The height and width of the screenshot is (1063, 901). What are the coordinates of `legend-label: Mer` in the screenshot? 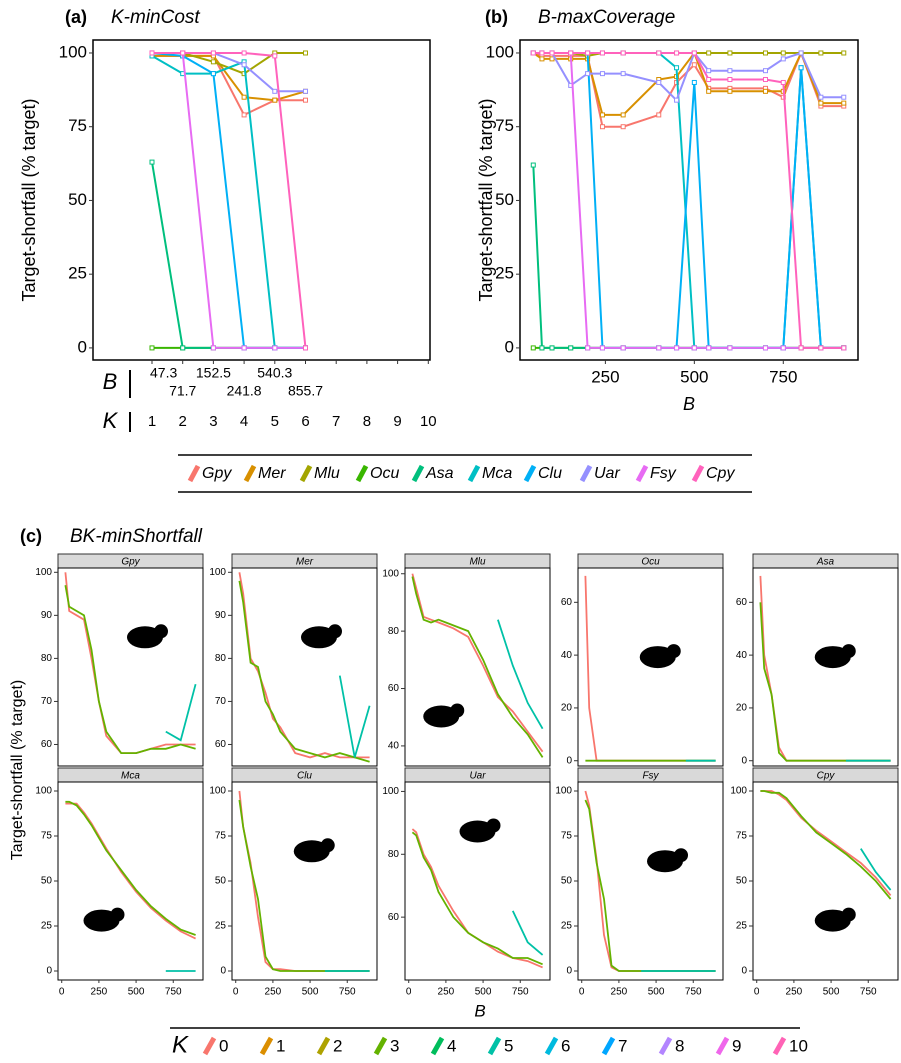 It's located at (272, 473).